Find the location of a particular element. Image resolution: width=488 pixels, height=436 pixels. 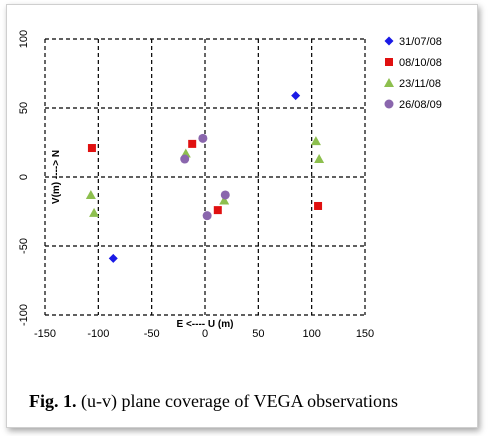

x-axis-title: E <---- U (m) is located at coordinates (205, 324).